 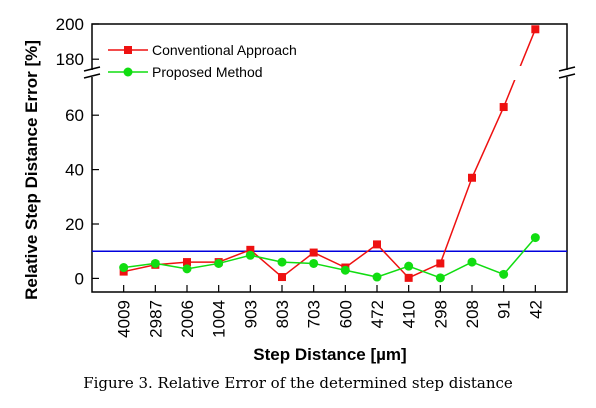 What do you see at coordinates (517, 73) in the screenshot?
I see `series-break-gap` at bounding box center [517, 73].